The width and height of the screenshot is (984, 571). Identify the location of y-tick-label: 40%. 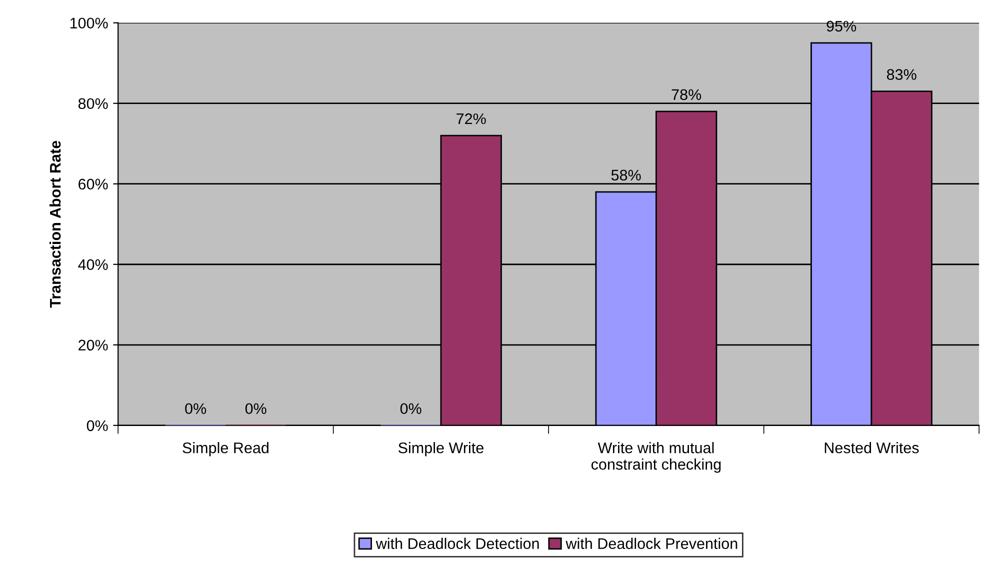
(93, 264).